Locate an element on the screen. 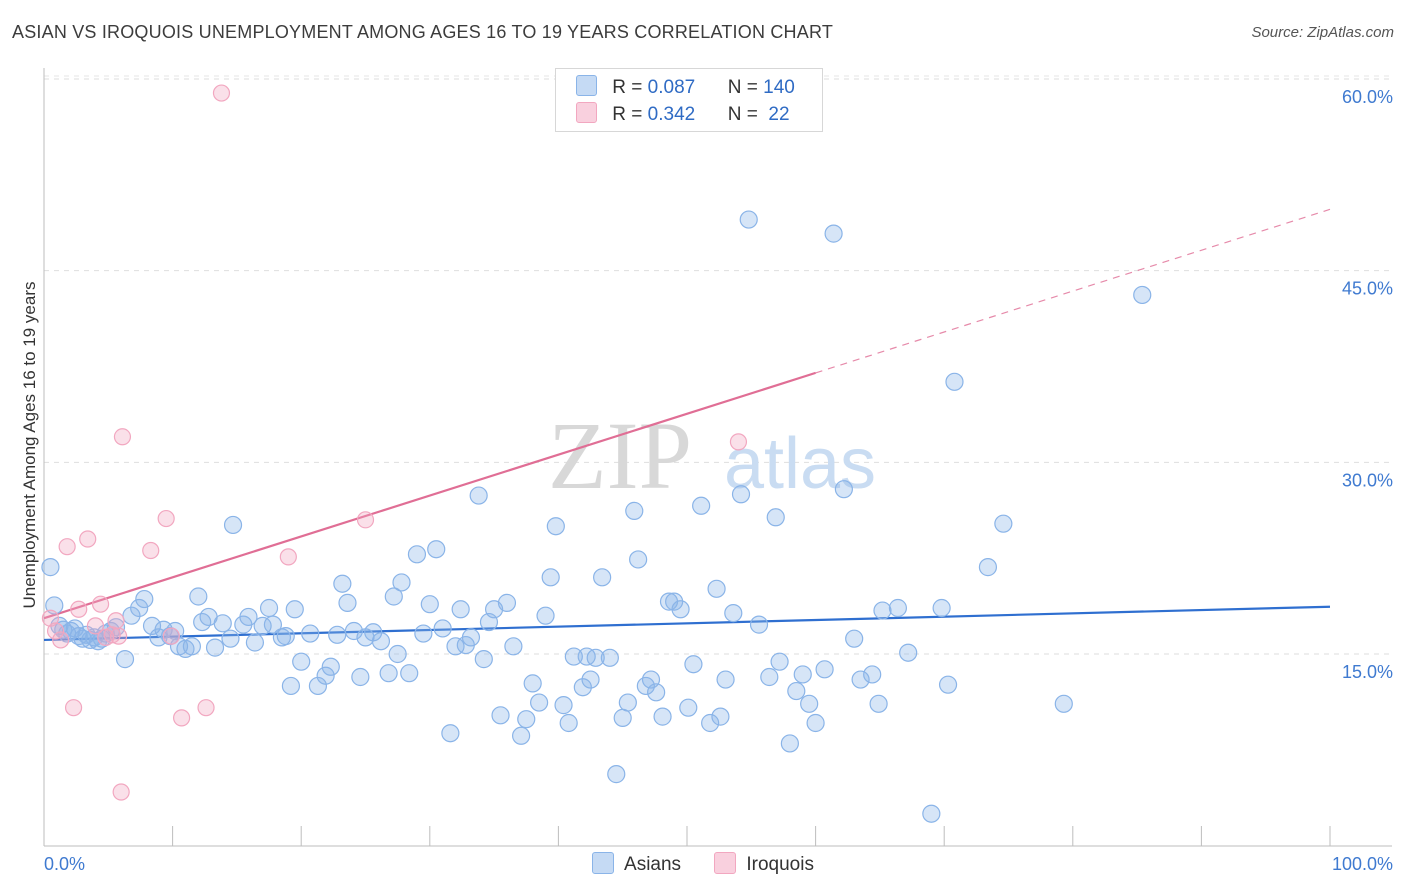 The image size is (1406, 892). legend-item-asians: Asians is located at coordinates (636, 864).